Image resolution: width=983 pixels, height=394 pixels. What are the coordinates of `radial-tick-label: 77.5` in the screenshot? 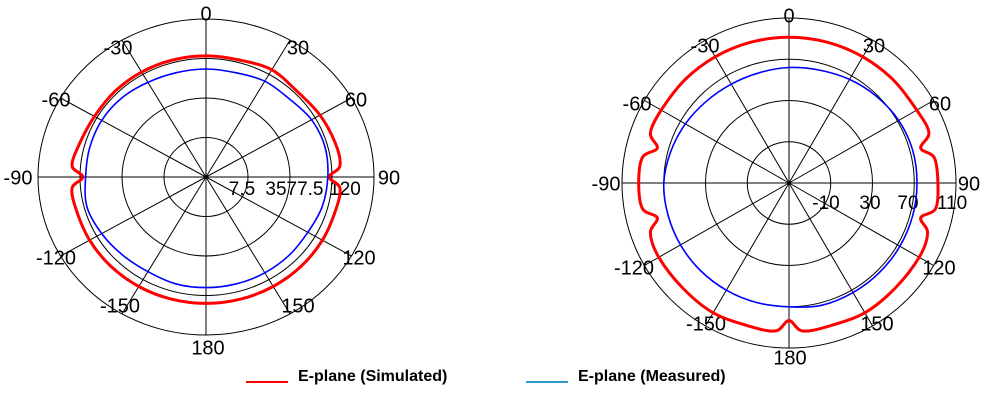 It's located at (305, 189).